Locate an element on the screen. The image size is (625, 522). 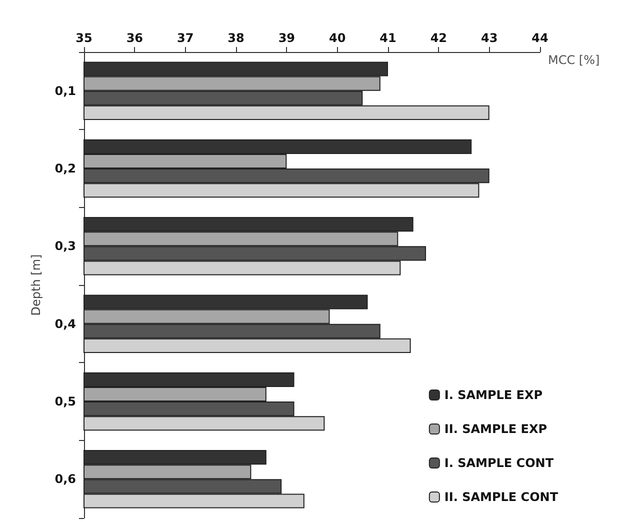
y-tick-label: 0,3 is located at coordinates (65, 246).